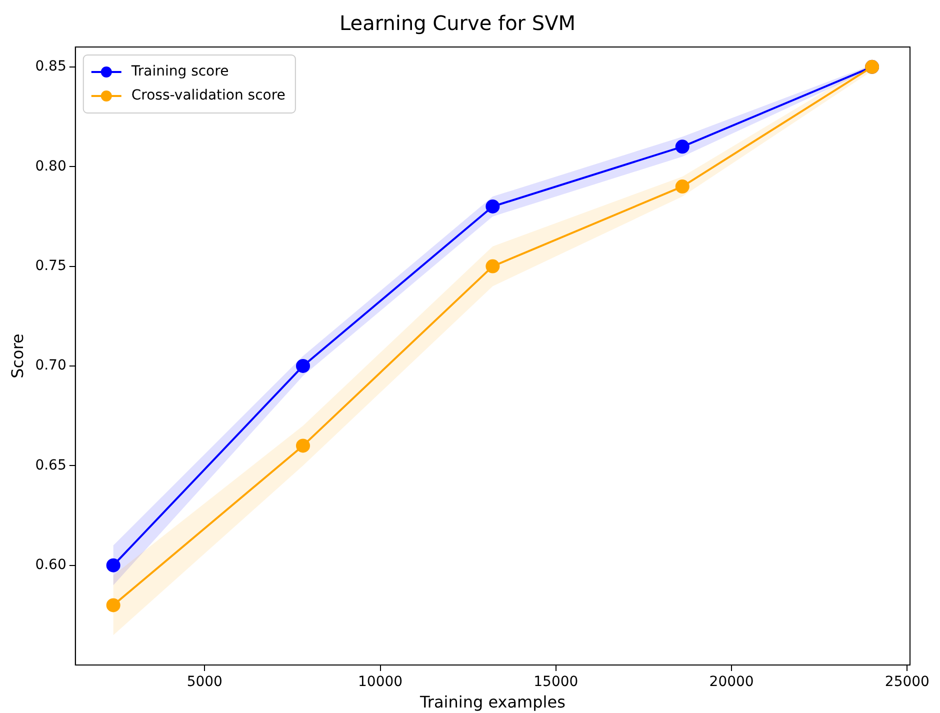  What do you see at coordinates (50, 366) in the screenshot?
I see `y-tick-label: 0.70` at bounding box center [50, 366].